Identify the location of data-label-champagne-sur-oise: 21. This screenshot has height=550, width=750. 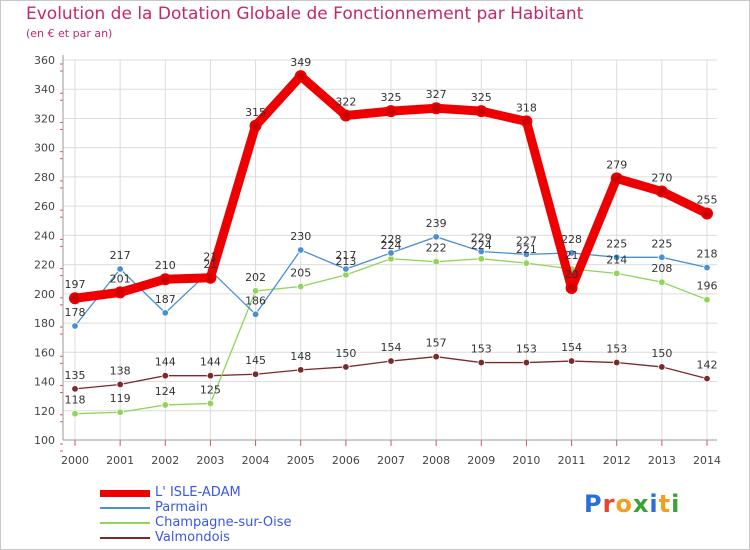
(572, 255).